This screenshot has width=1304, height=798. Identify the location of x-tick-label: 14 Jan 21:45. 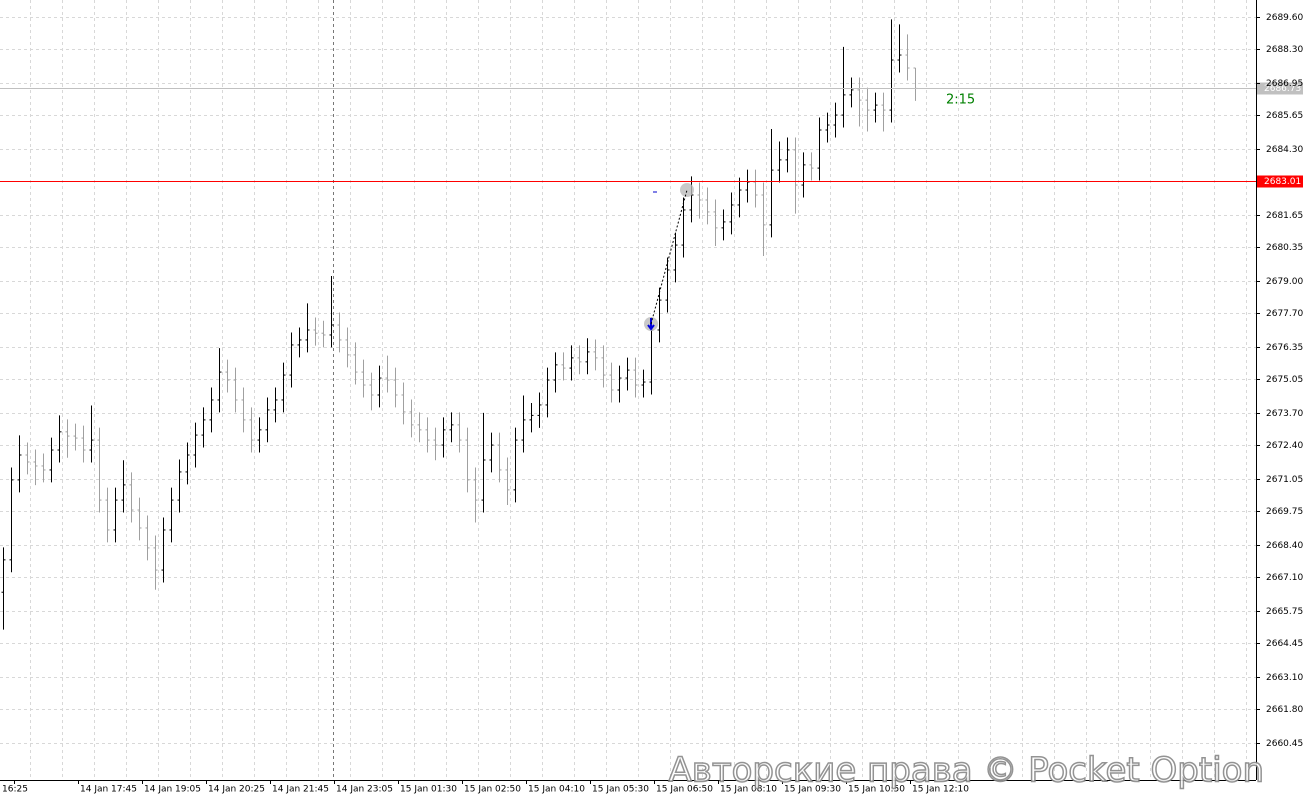
(300, 790).